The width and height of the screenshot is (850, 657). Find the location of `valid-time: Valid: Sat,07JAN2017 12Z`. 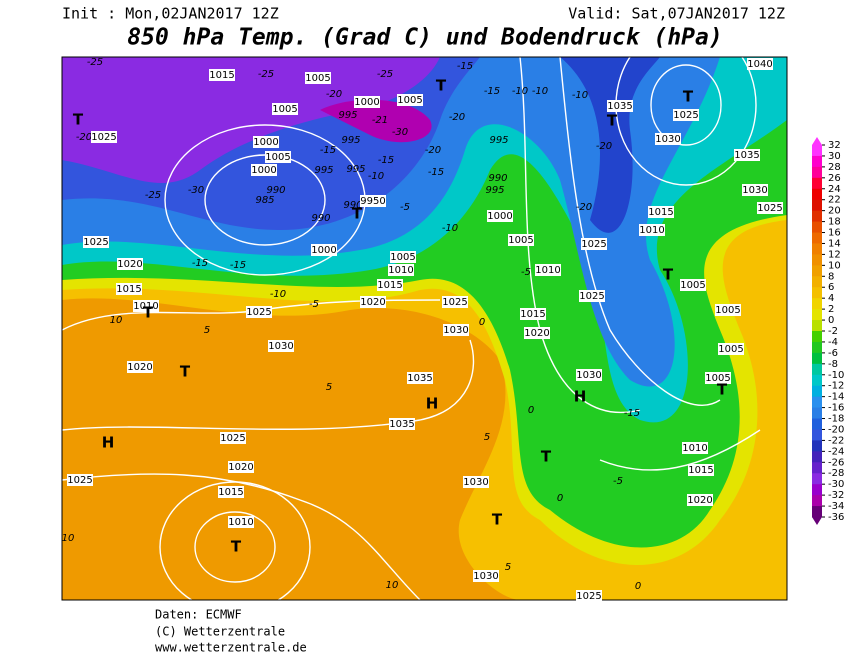

valid-time: Valid: Sat,07JAN2017 12Z is located at coordinates (676, 14).